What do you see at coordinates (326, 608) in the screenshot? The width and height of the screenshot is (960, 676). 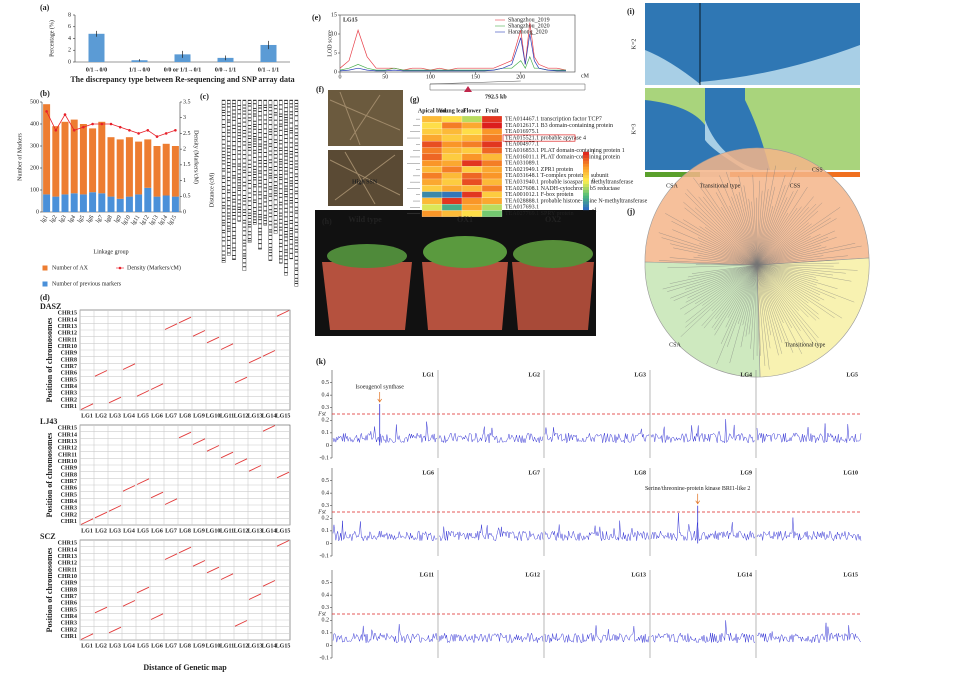 I see `y-tick-label: 0.3` at bounding box center [326, 608].